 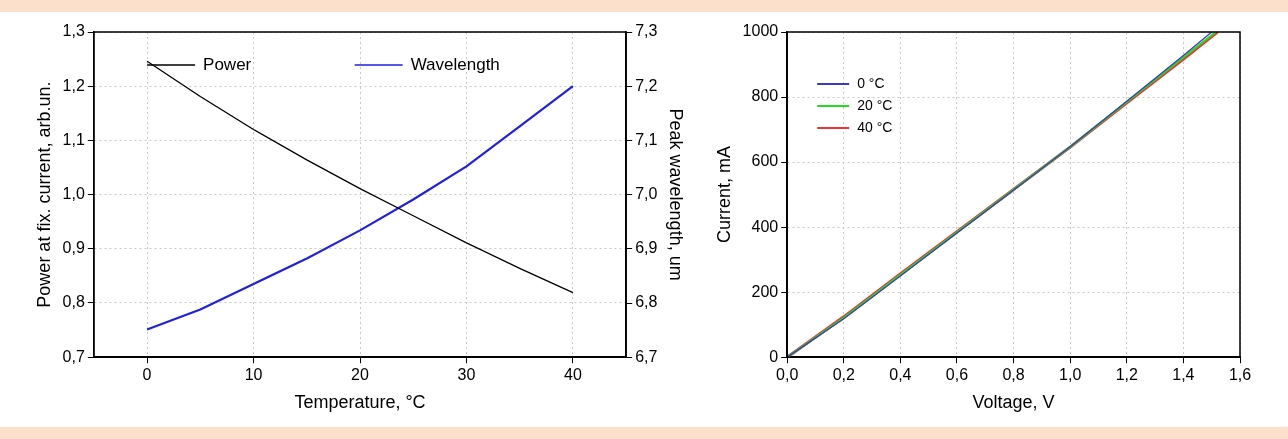 What do you see at coordinates (73, 302) in the screenshot?
I see `y-tick-label: 0,8` at bounding box center [73, 302].